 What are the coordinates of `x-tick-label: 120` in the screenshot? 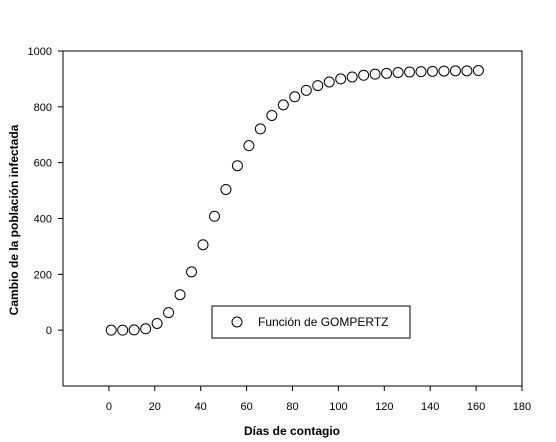 It's located at (384, 407).